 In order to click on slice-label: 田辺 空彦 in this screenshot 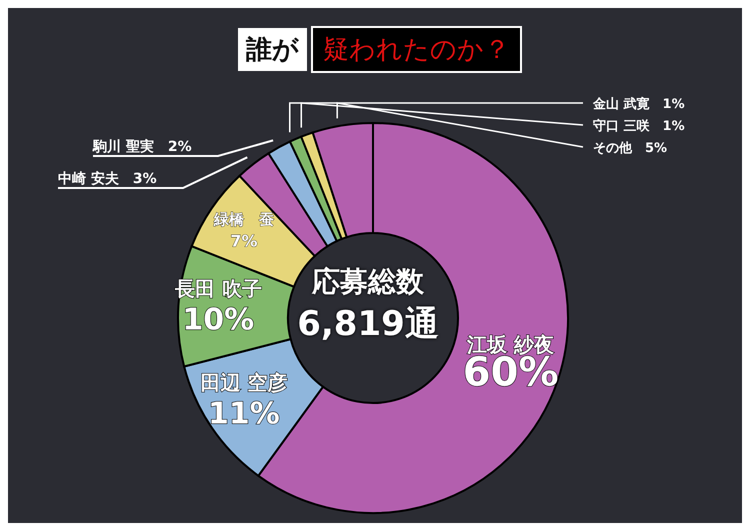, I will do `click(244, 382)`.